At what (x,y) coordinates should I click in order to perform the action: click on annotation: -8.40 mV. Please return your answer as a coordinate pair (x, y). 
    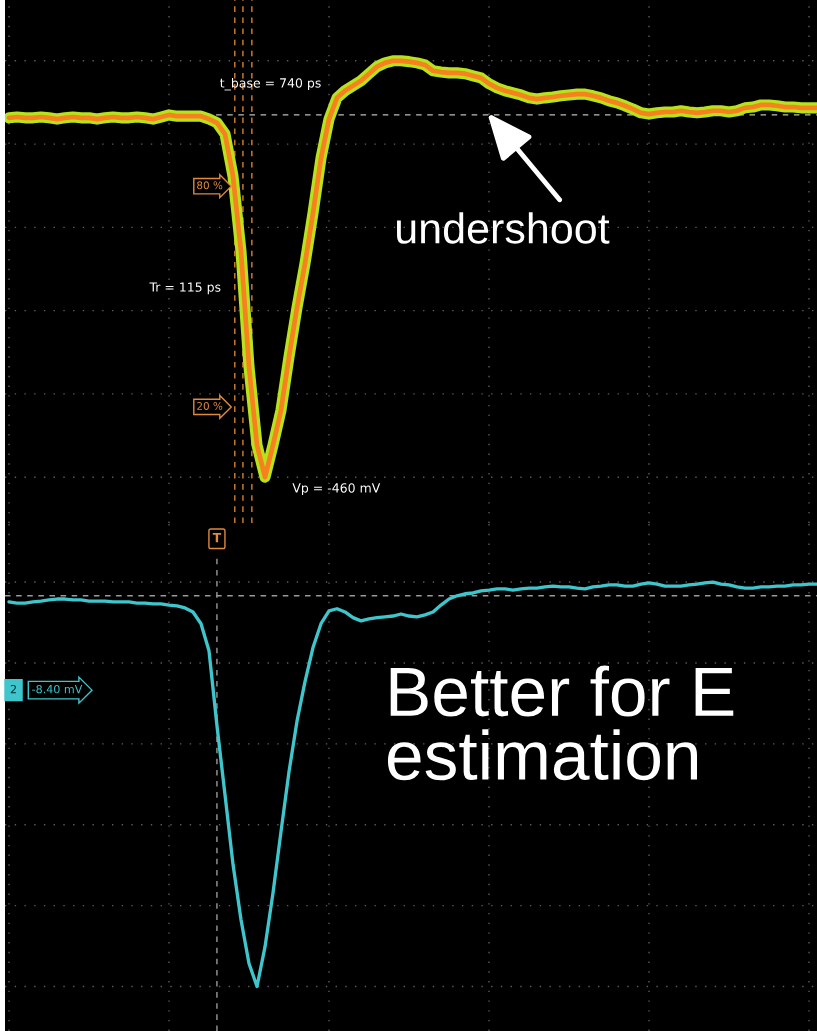
    Looking at the image, I should click on (57, 689).